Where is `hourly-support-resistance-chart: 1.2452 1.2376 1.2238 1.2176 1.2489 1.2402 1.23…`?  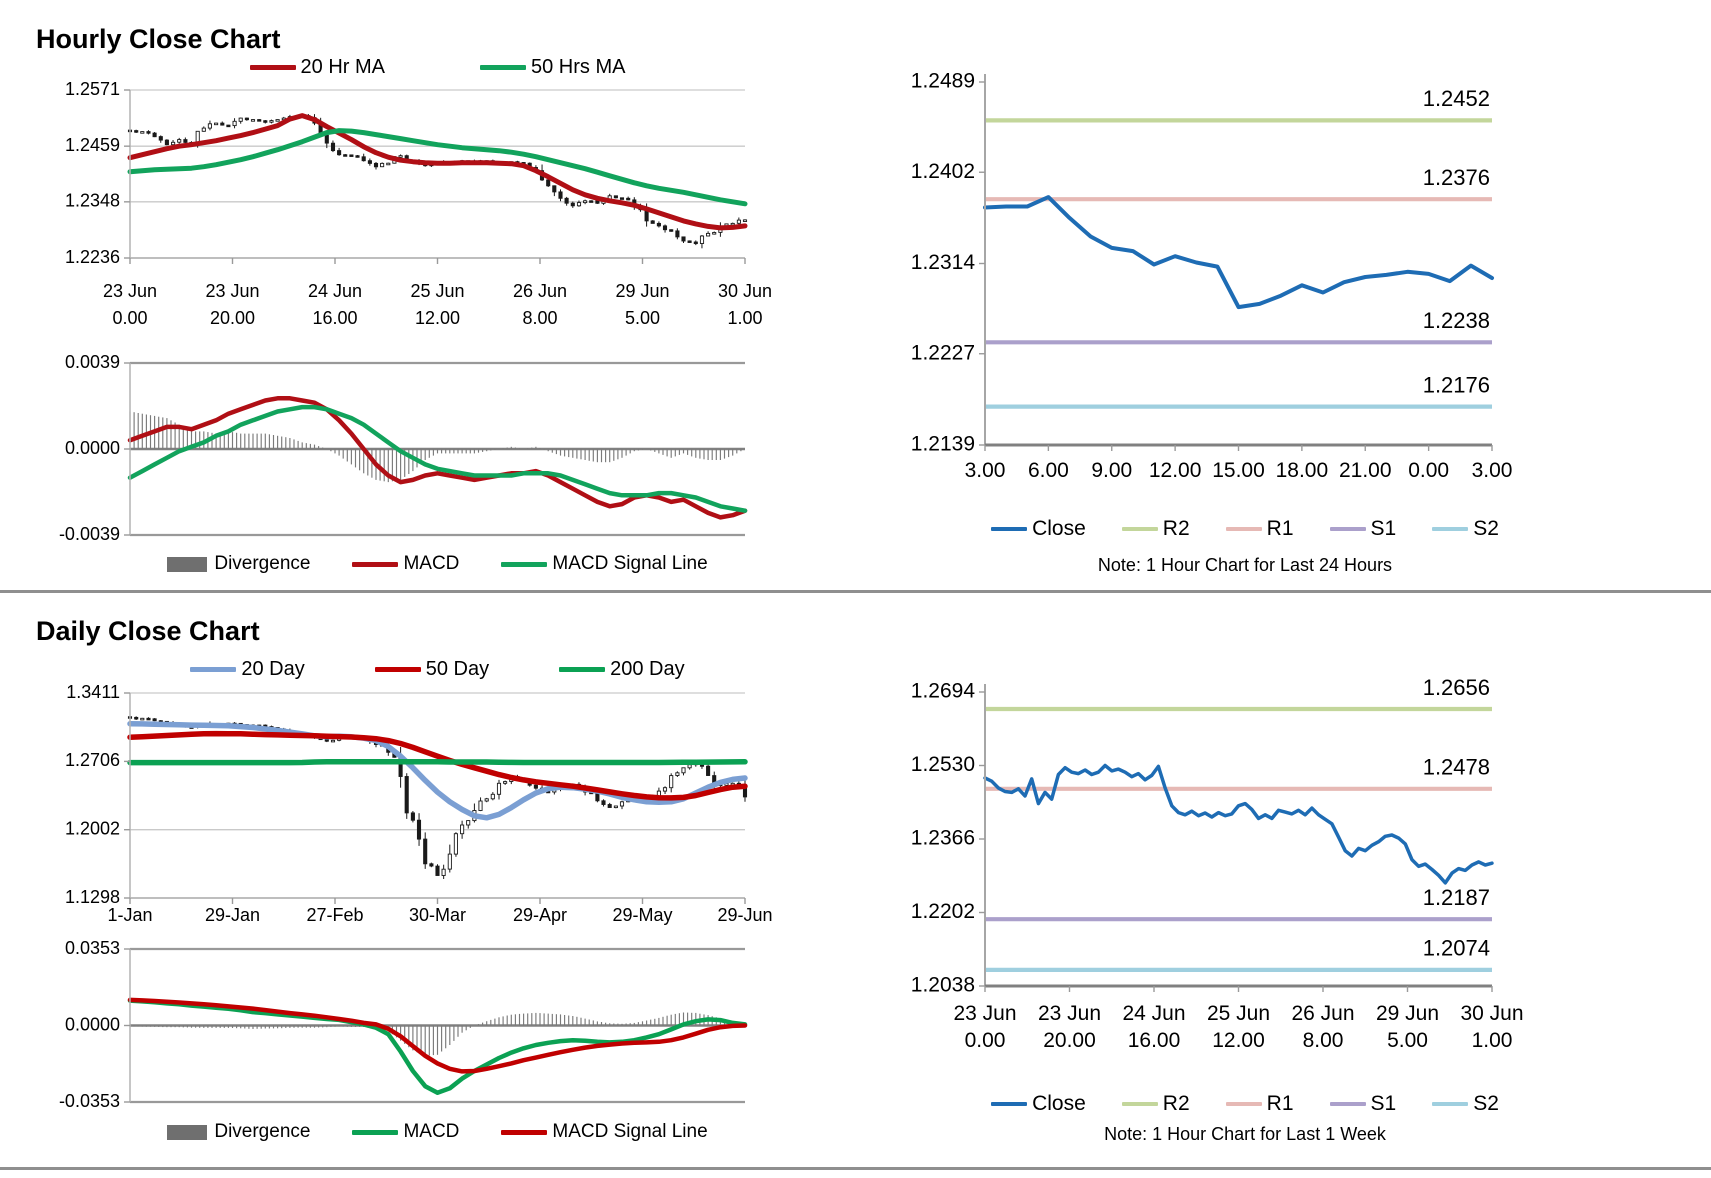
hourly-support-resistance-chart: 1.2452 1.2376 1.2238 1.2176 1.2489 1.2402 1.23… is located at coordinates (1212, 276).